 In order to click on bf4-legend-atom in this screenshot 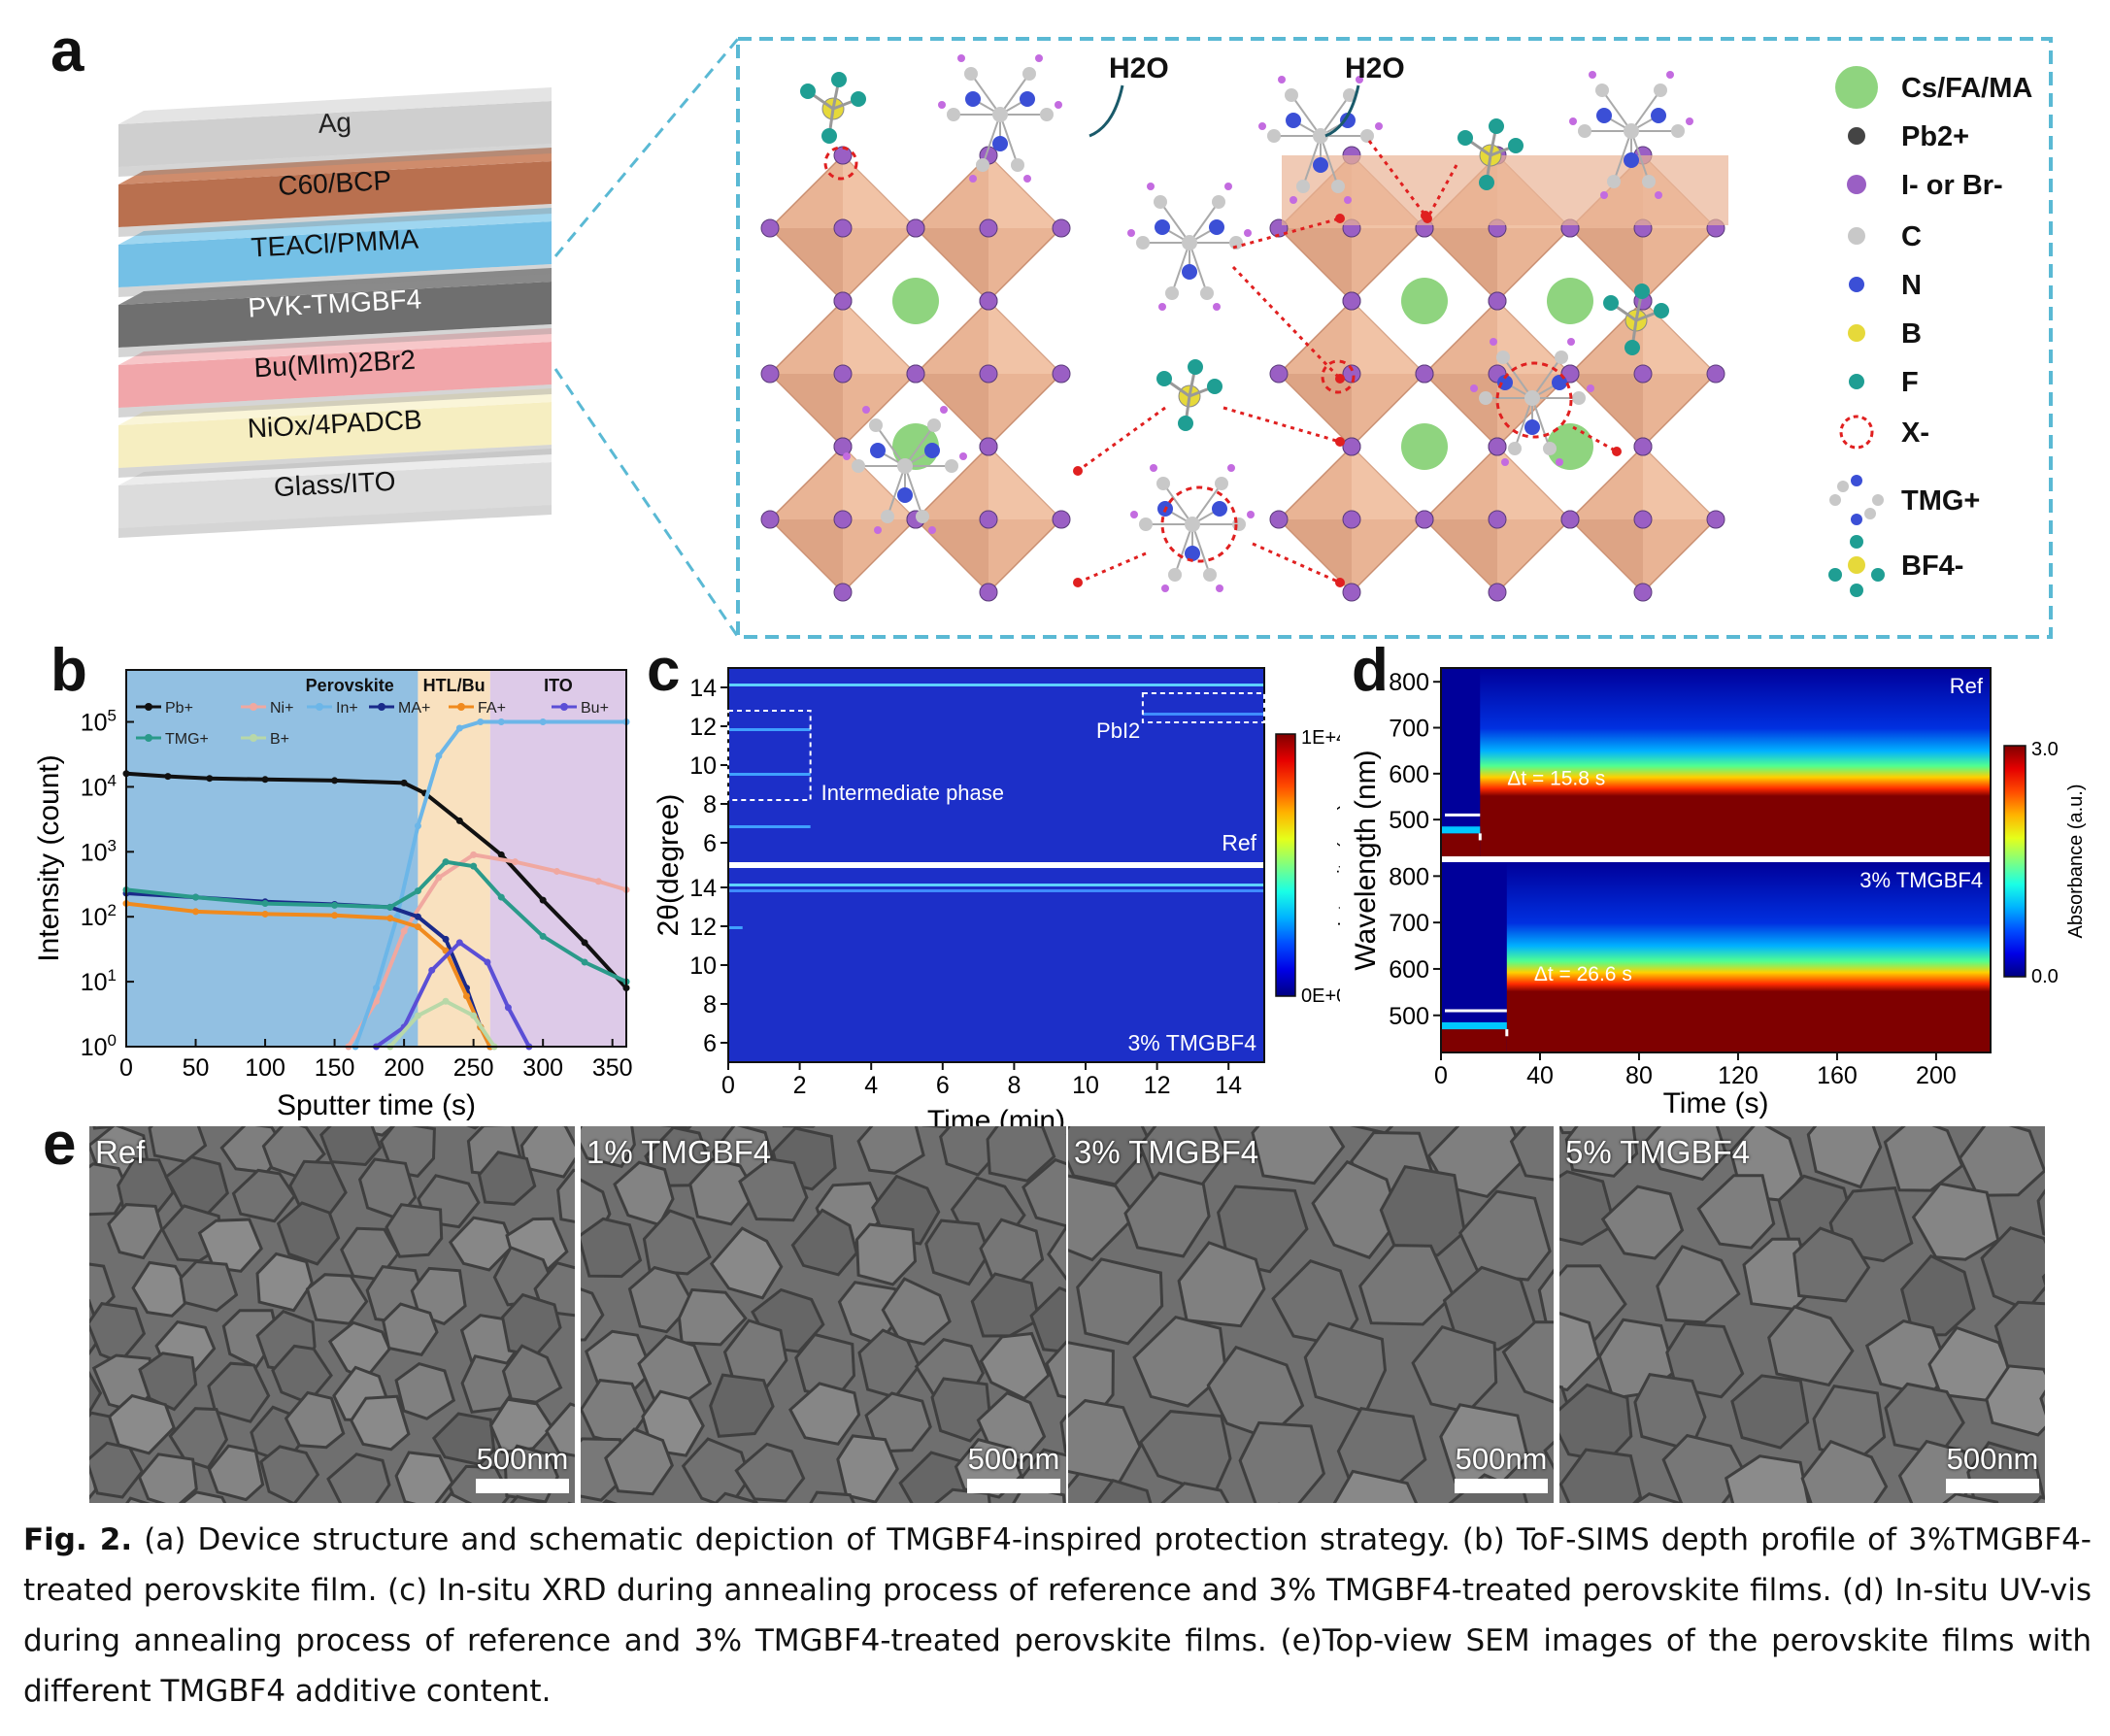, I will do `click(1835, 575)`.